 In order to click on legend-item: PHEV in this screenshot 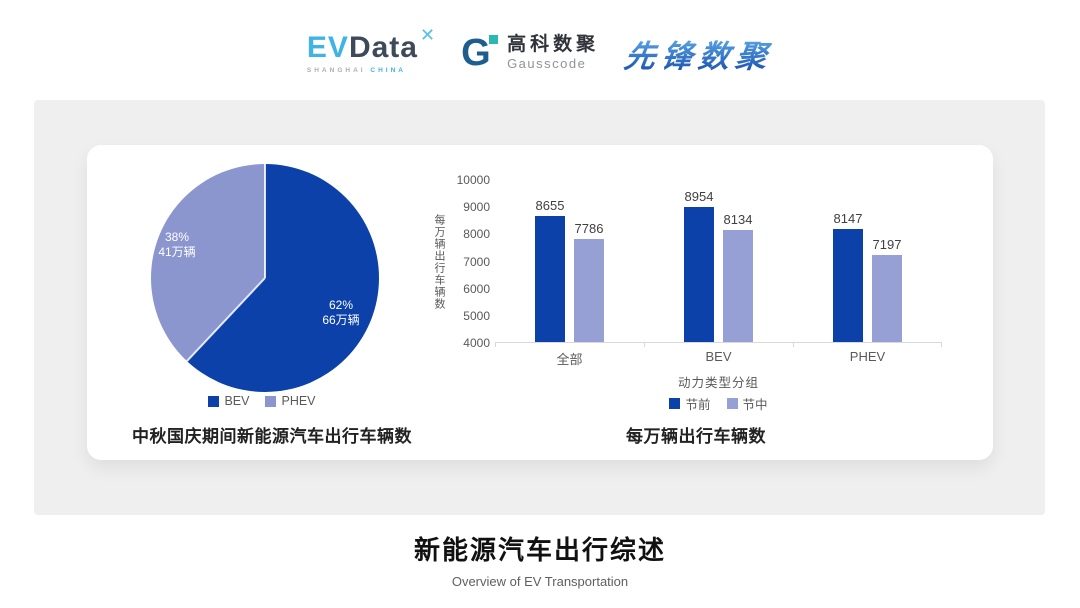, I will do `click(290, 401)`.